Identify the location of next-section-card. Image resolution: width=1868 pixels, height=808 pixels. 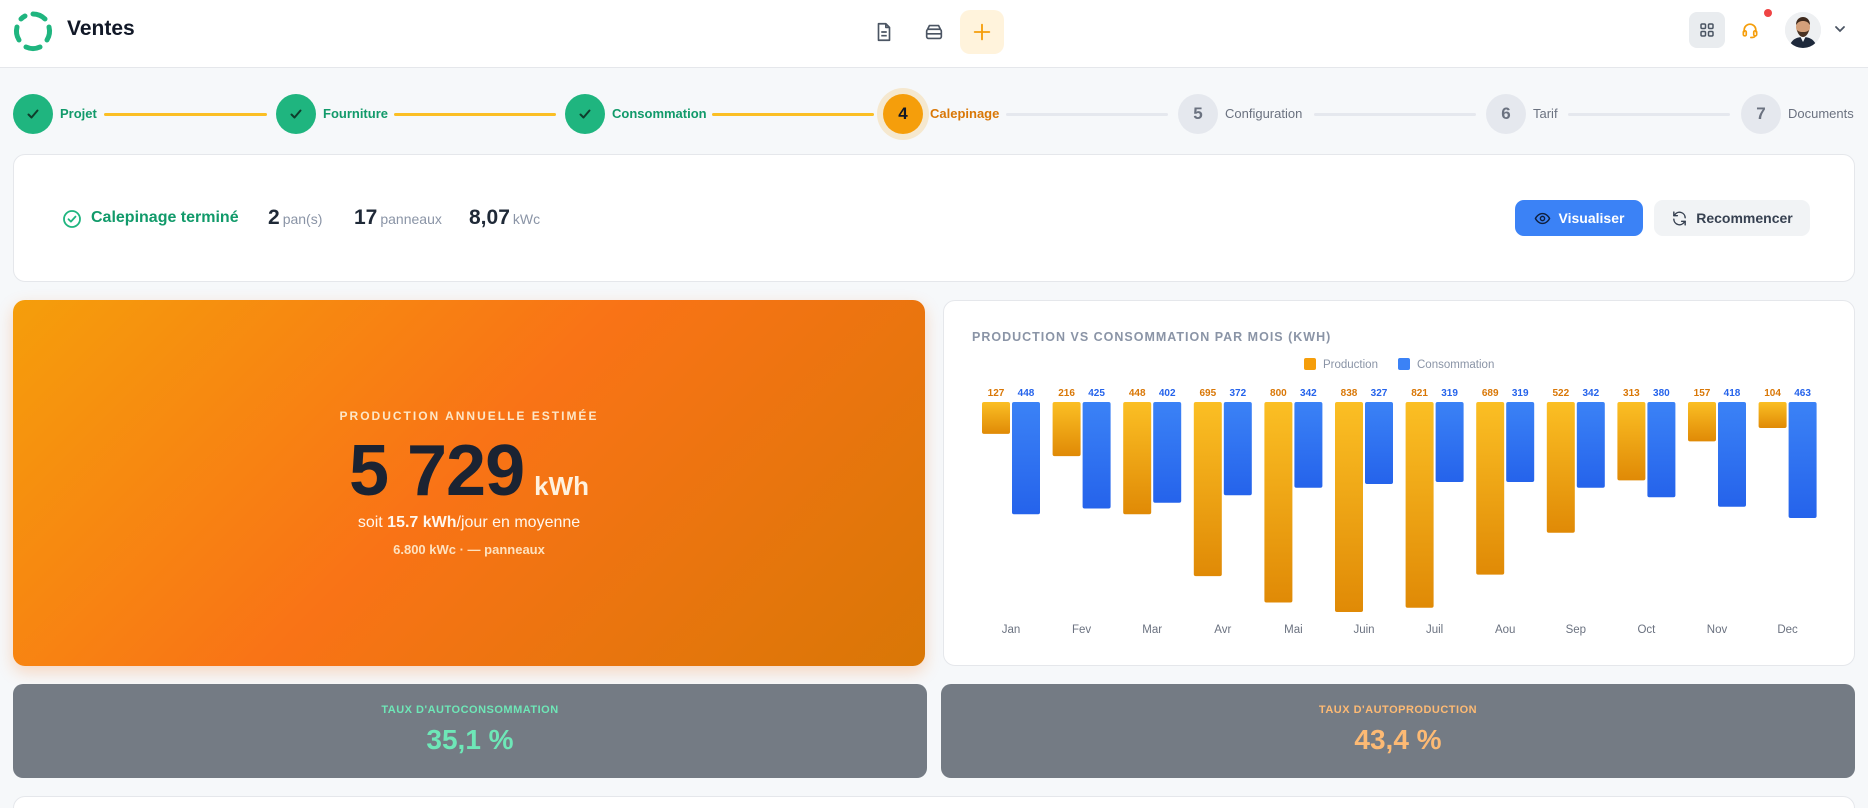
(934, 802).